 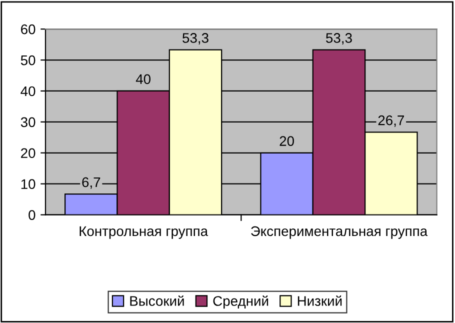 I want to click on x-tick-label: Контрольная группа, so click(x=144, y=232).